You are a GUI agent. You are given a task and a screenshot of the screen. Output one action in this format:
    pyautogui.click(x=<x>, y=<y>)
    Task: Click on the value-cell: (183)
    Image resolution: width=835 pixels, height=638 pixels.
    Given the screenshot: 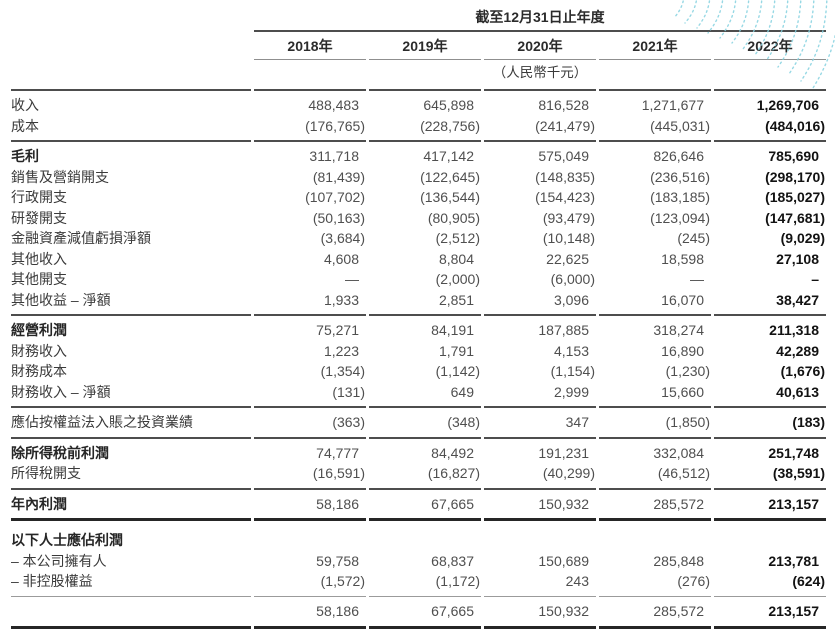 What is the action you would take?
    pyautogui.click(x=770, y=421)
    